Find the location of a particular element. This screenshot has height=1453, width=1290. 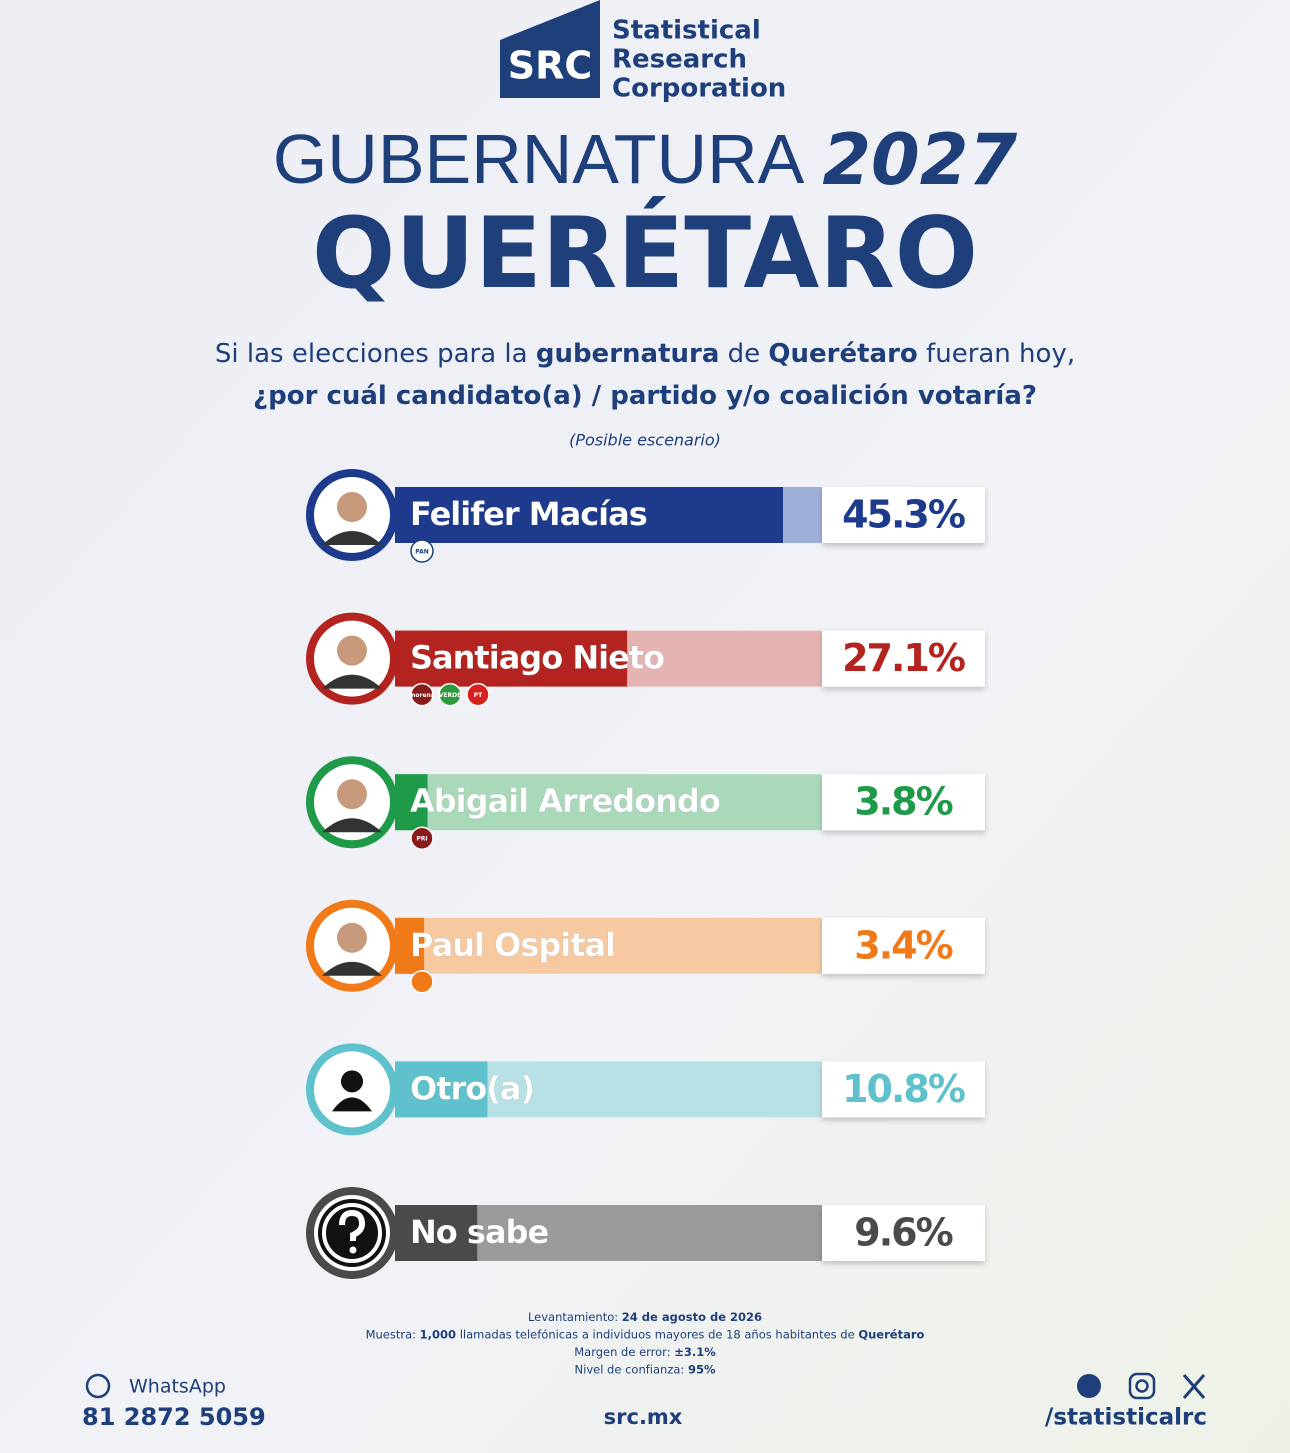

text-segment: 1,000 is located at coordinates (438, 1334).